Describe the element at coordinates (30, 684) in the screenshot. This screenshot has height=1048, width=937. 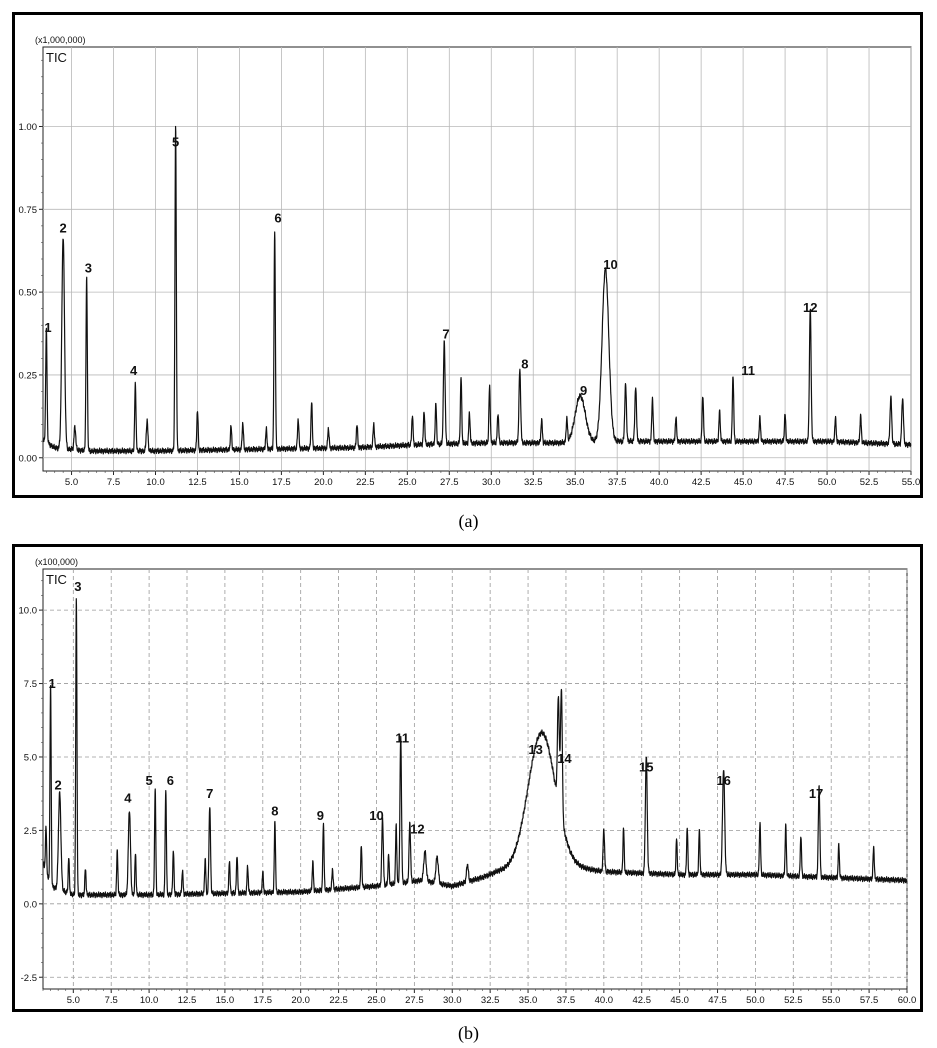
I see `y-tick-label: 7.5` at that location.